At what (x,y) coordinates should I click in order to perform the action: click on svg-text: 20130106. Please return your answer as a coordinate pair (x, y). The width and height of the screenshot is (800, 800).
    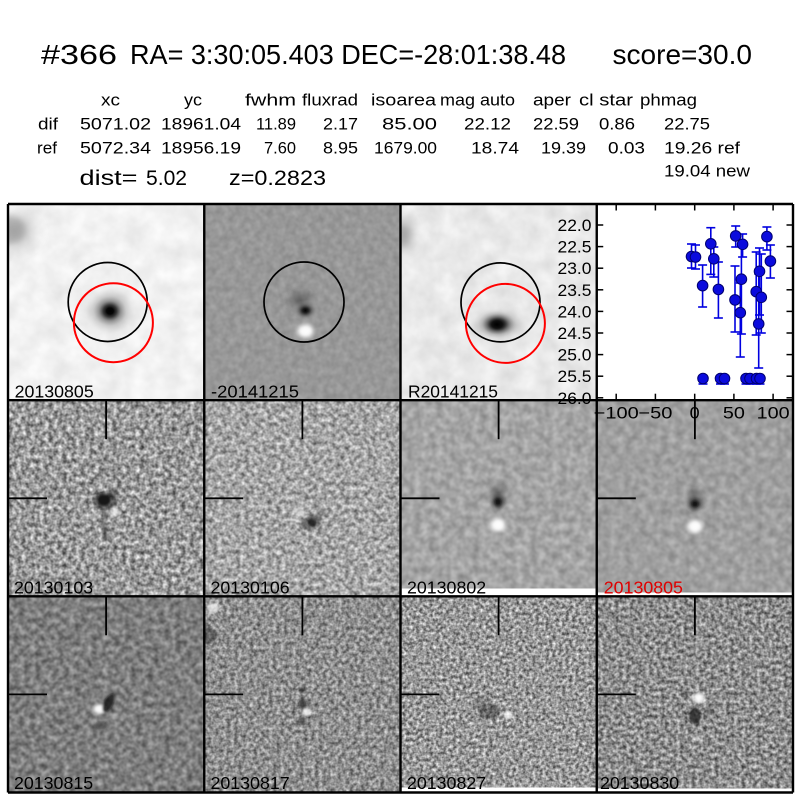
    Looking at the image, I should click on (250, 587).